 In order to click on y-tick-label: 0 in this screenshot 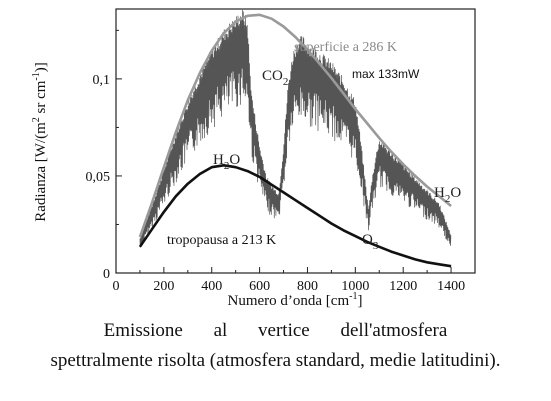, I will do `click(106, 274)`.